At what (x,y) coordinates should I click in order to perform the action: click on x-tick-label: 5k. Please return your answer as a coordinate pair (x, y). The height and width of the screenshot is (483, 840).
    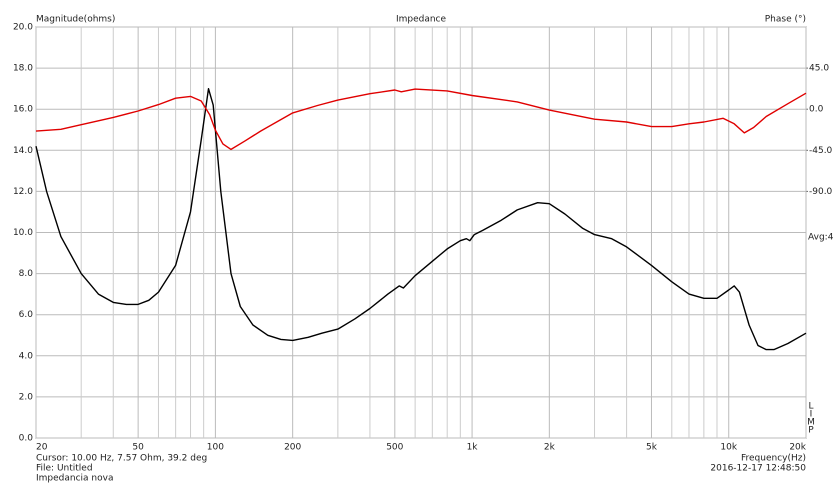
    Looking at the image, I should click on (652, 448).